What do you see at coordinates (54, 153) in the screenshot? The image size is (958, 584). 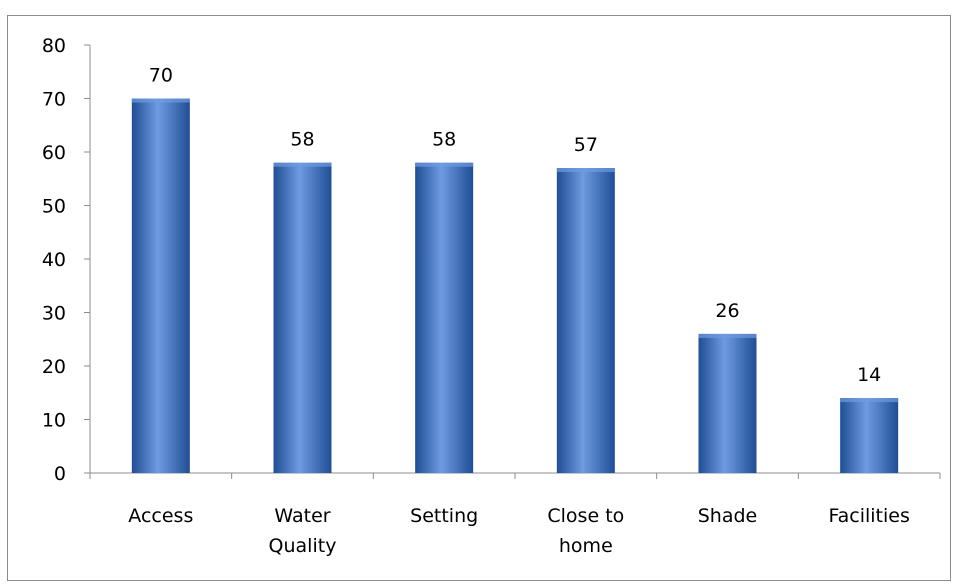 I see `y-tick-label: 60` at bounding box center [54, 153].